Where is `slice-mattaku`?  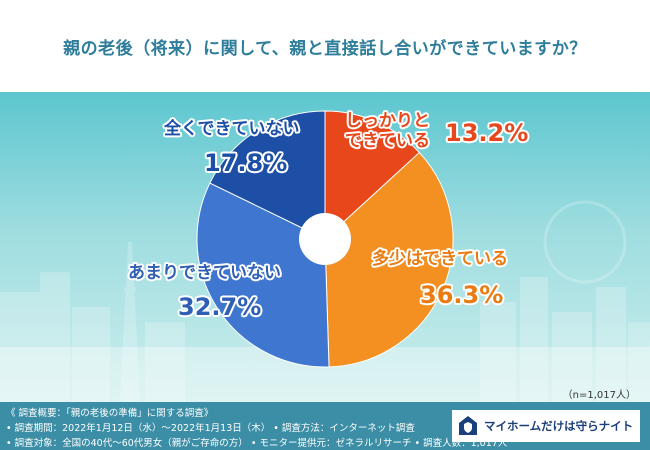
slice-mattaku is located at coordinates (267, 175).